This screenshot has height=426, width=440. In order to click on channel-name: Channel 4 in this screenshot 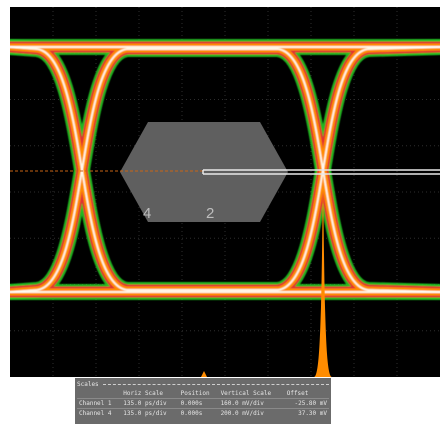, I will do `click(99, 413)`.